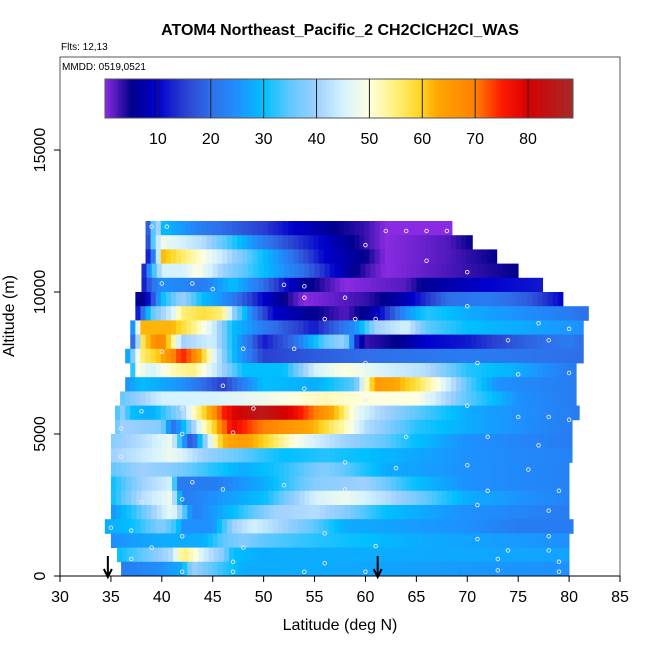  What do you see at coordinates (340, 590) in the screenshot?
I see `x-axis: 30 35 40 45 50 55 60 65 70 75 80 85` at bounding box center [340, 590].